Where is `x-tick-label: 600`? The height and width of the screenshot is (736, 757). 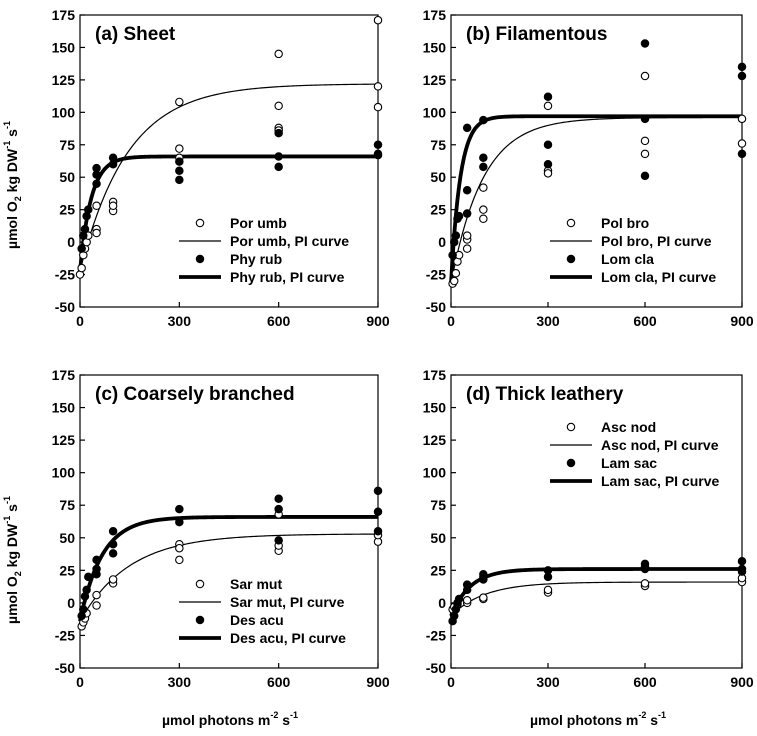
x-tick-label: 600 is located at coordinates (645, 321).